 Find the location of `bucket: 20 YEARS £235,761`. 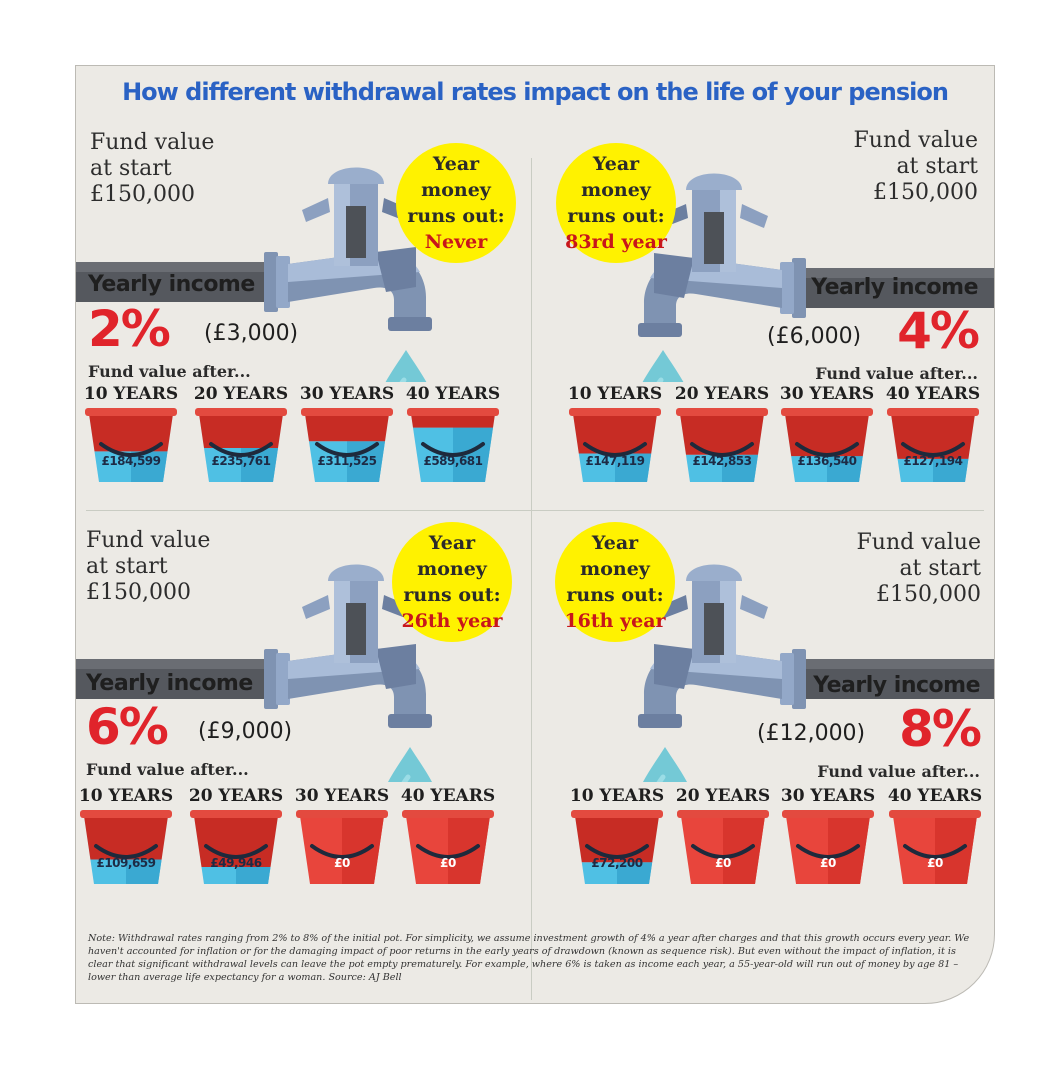

bucket: 20 YEARS £235,761 is located at coordinates (241, 436).